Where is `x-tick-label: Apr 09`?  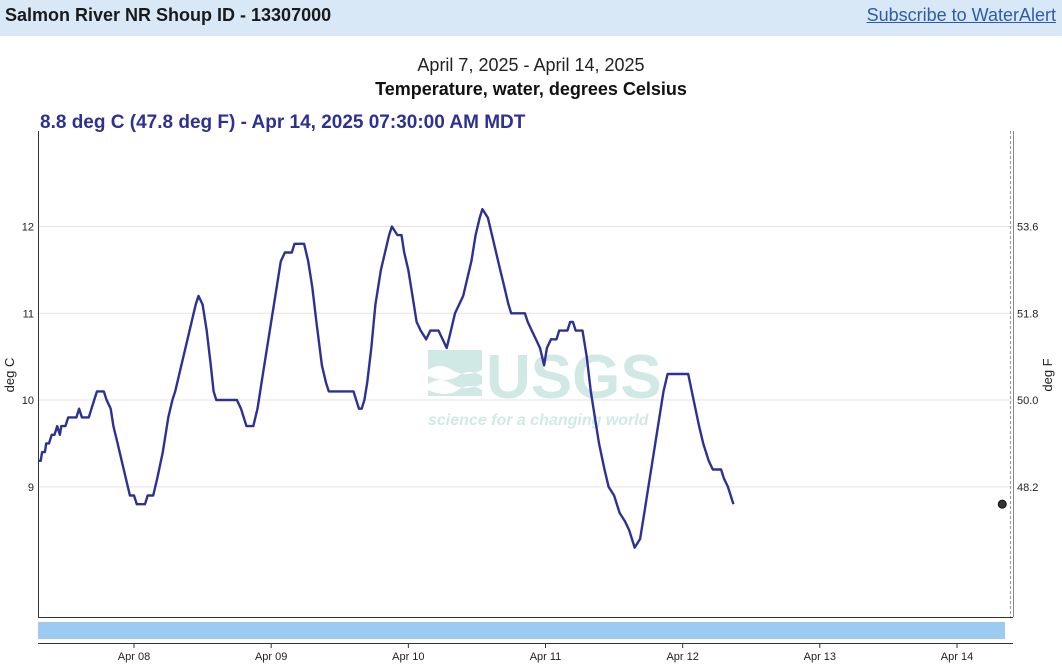
x-tick-label: Apr 09 is located at coordinates (271, 657).